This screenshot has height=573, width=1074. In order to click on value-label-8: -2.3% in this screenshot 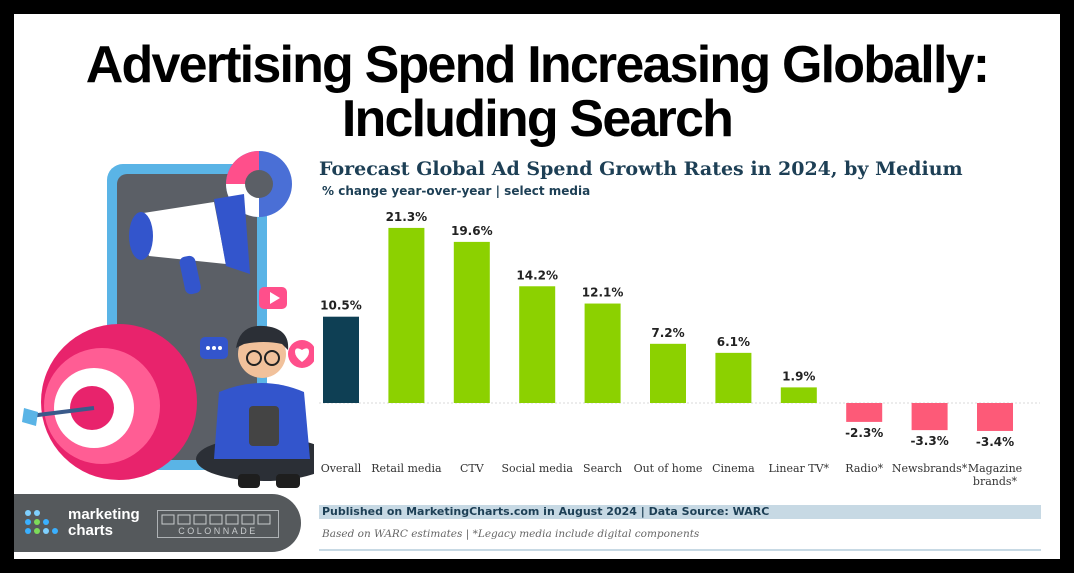, I will do `click(864, 433)`.